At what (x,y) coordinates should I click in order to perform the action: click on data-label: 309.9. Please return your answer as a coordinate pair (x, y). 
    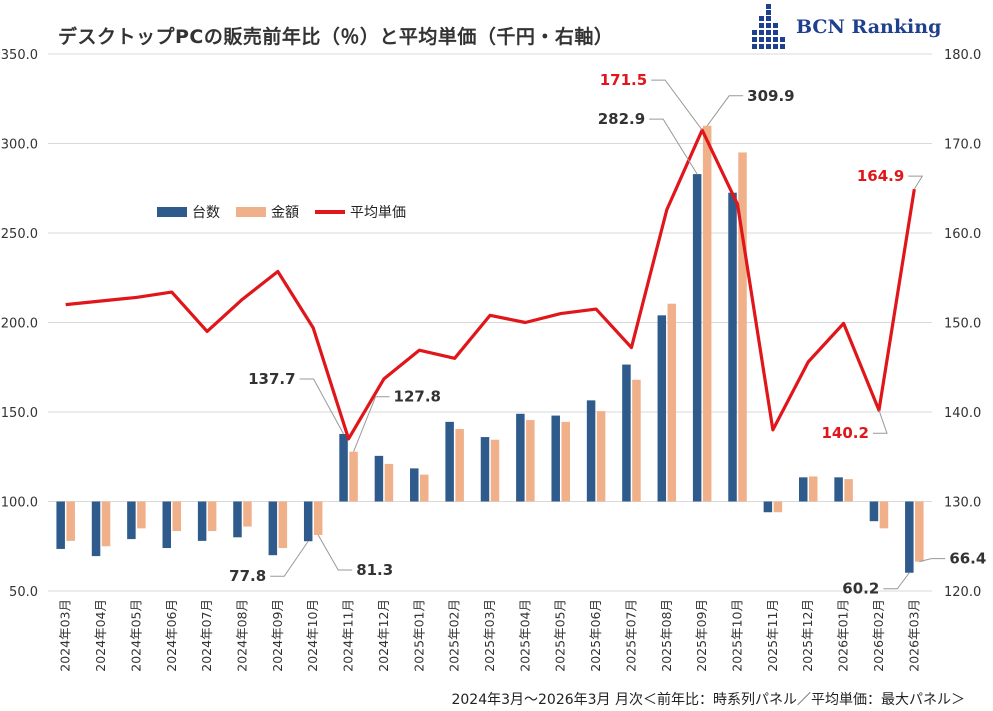
    Looking at the image, I should click on (770, 96).